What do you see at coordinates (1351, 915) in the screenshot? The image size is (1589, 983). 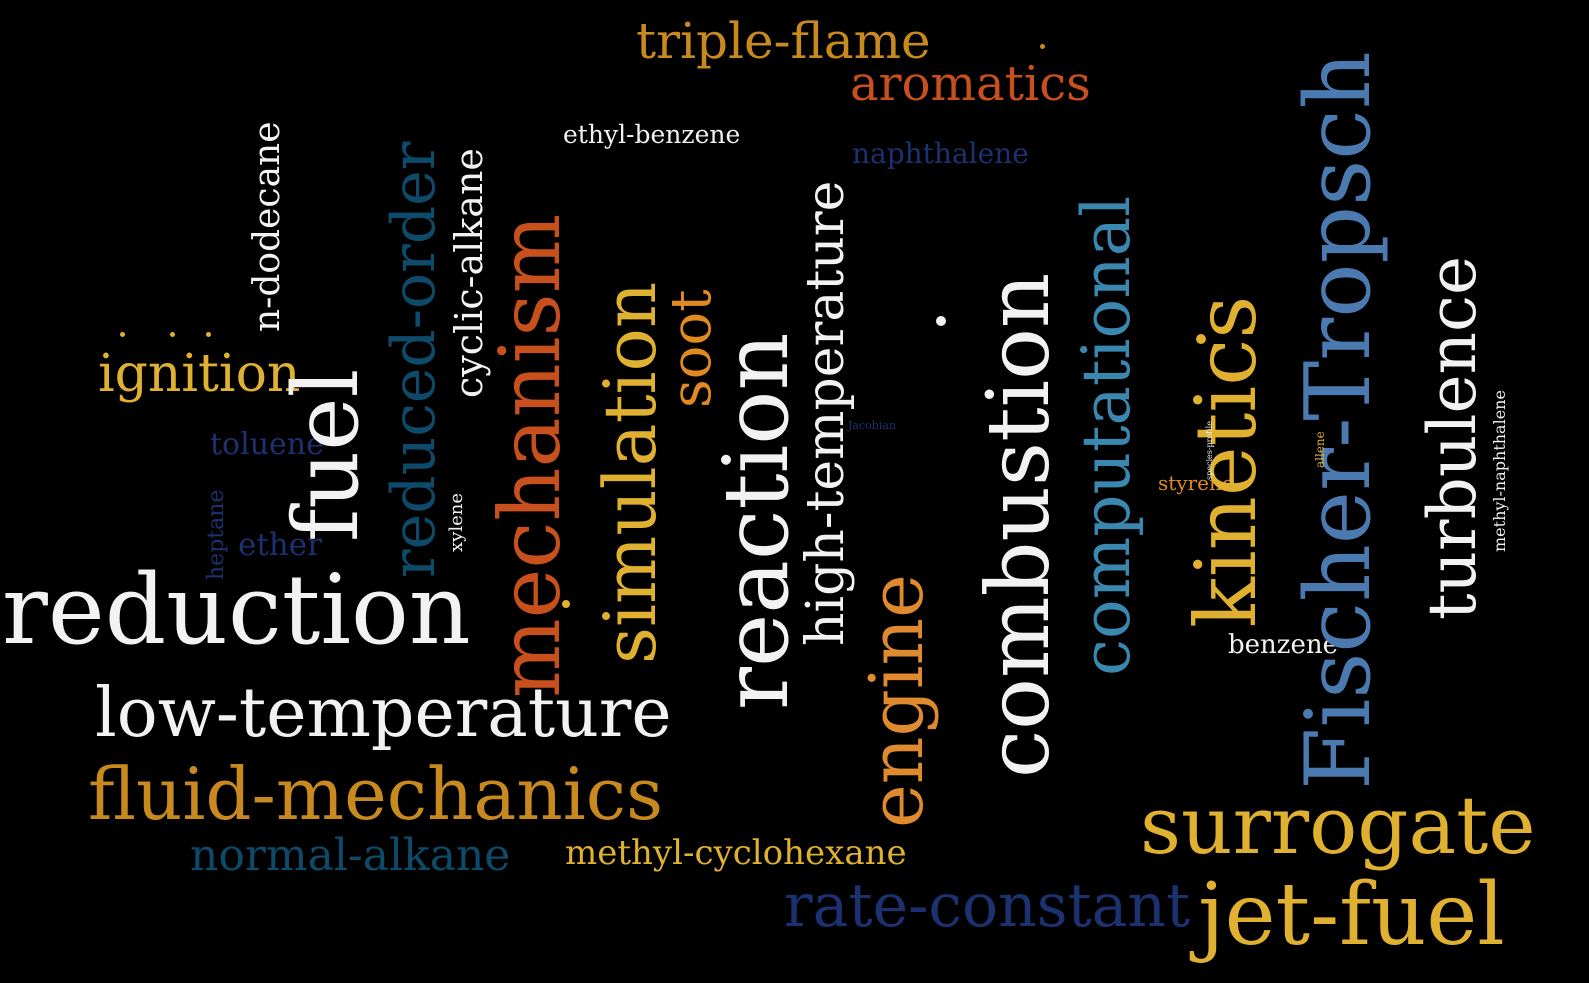 I see `word-jet-fuel: jet-fuel` at bounding box center [1351, 915].